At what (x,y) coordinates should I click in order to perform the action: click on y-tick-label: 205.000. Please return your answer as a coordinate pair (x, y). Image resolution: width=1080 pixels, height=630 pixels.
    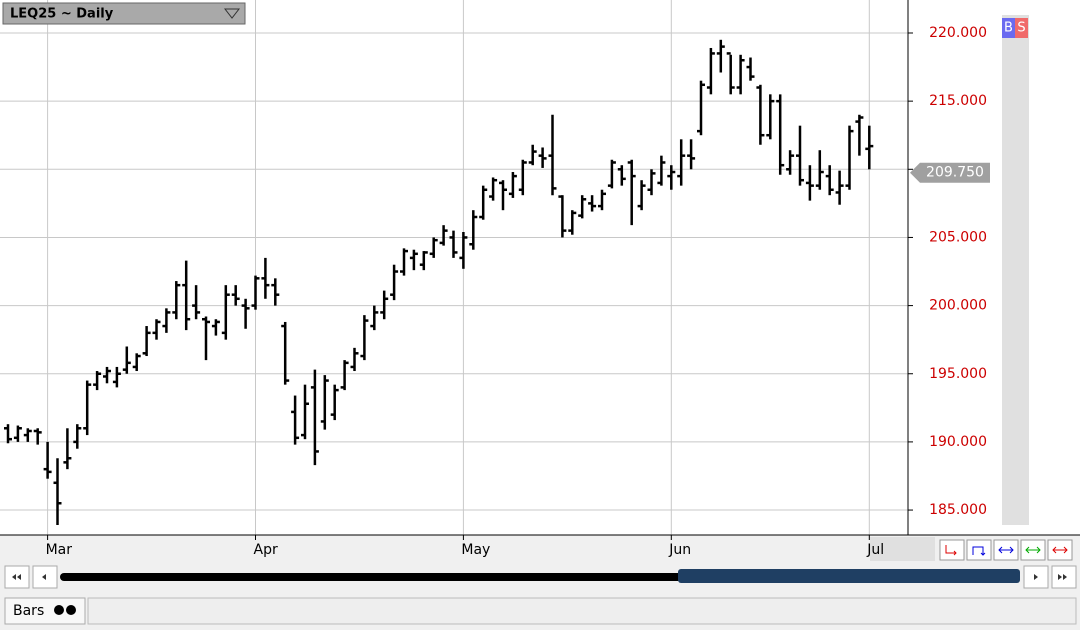
    Looking at the image, I should click on (958, 237).